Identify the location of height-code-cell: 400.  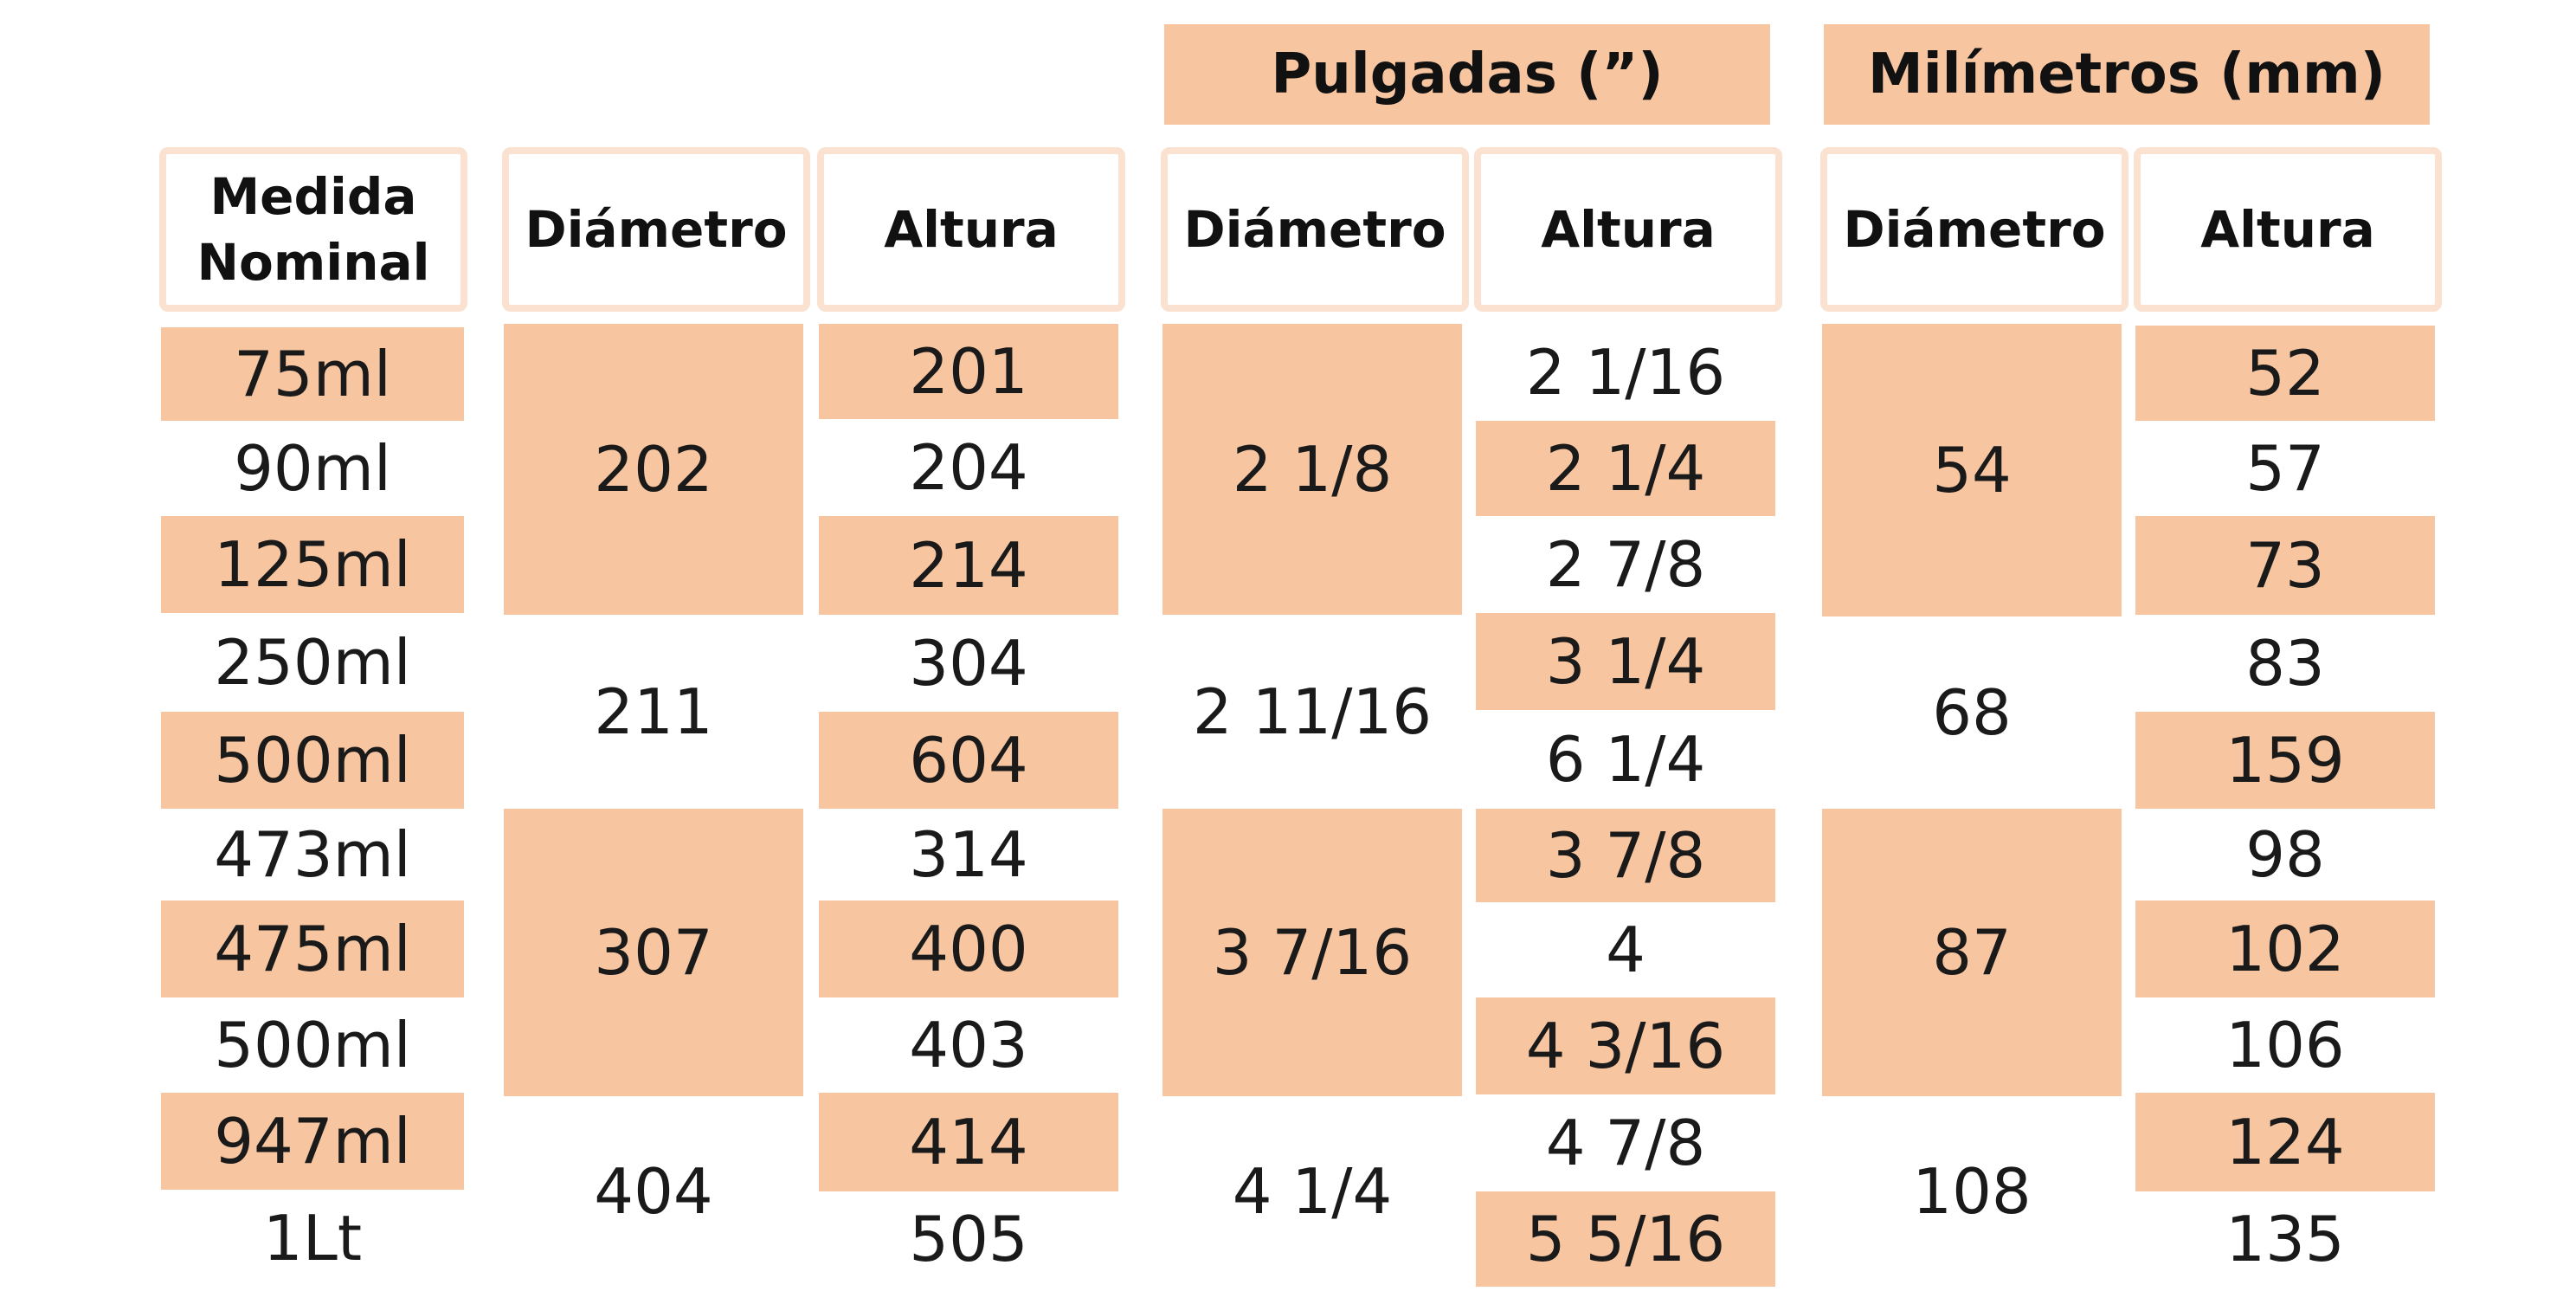
(969, 949).